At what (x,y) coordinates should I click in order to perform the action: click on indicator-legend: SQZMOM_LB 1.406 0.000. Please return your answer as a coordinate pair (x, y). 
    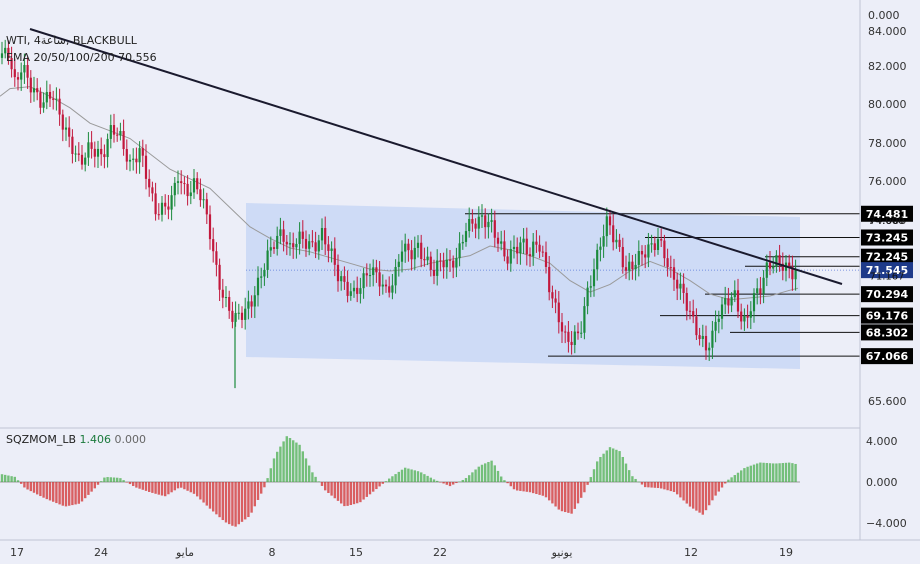
    Looking at the image, I should click on (76, 439).